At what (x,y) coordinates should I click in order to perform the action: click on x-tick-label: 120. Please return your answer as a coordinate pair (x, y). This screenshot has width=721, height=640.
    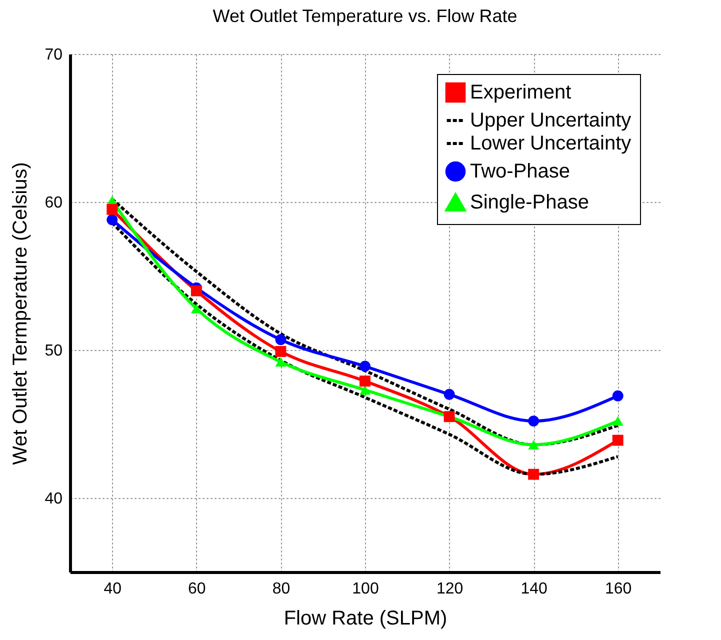
    Looking at the image, I should click on (450, 589).